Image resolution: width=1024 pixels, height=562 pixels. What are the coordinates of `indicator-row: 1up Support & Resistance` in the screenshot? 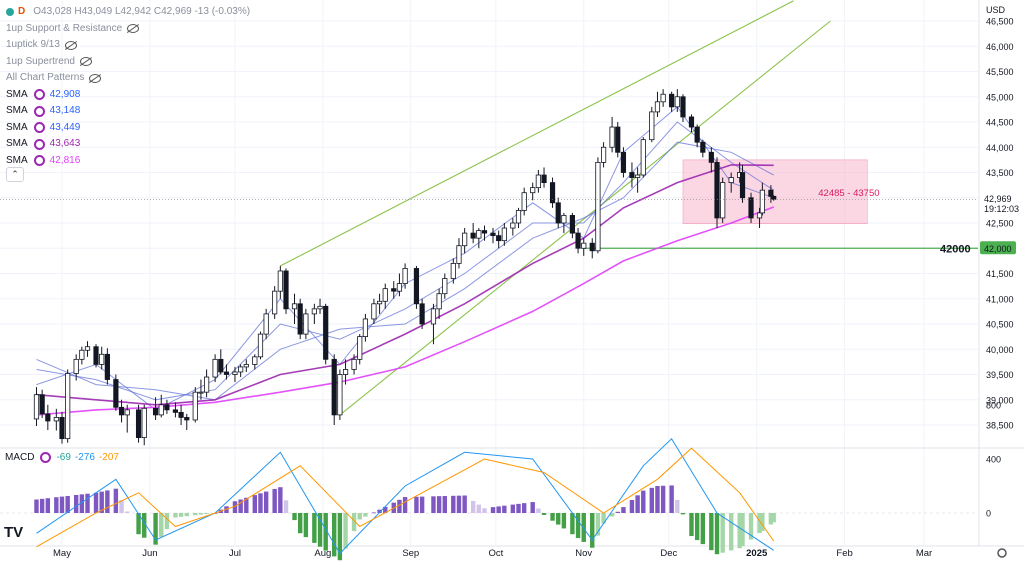 It's located at (128, 29).